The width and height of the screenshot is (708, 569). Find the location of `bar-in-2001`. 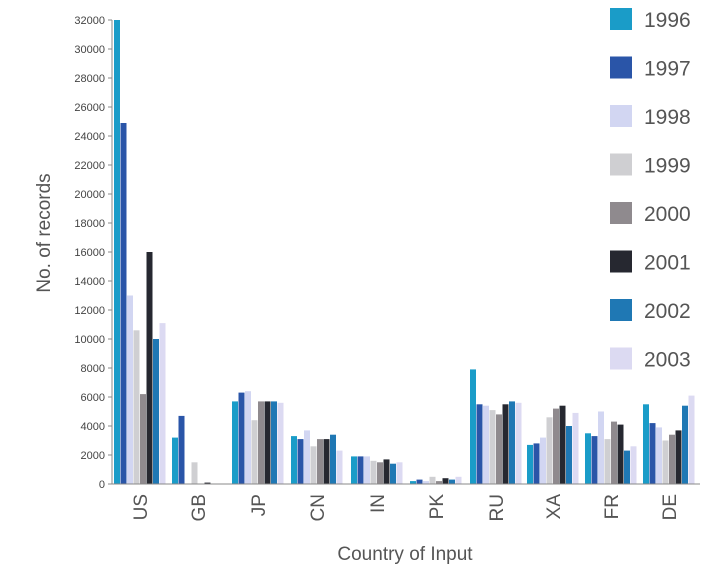

bar-in-2001 is located at coordinates (386, 471).